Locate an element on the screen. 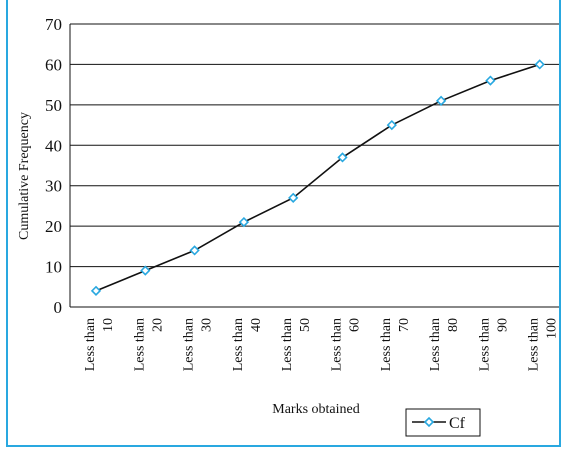  y-axis-label: Cumulative Frequency is located at coordinates (24, 176).